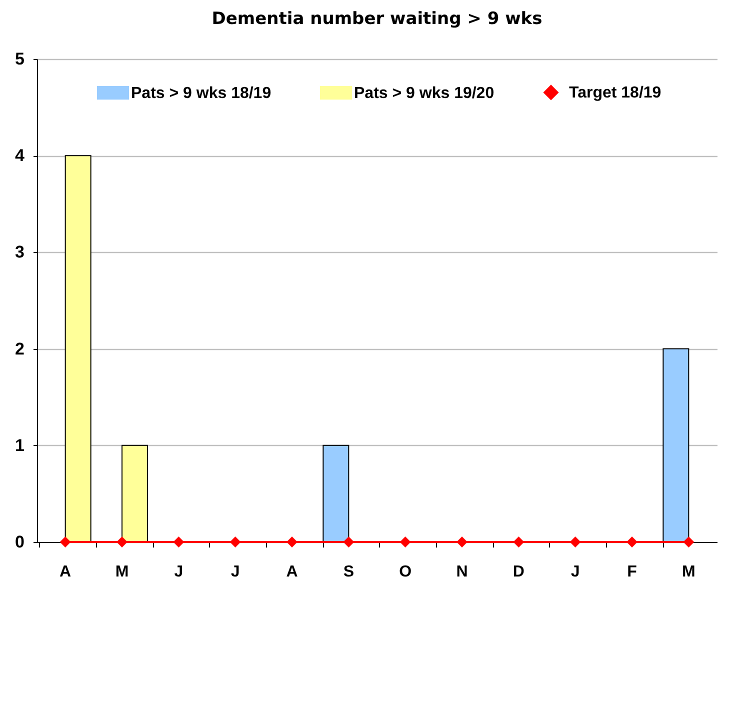 The height and width of the screenshot is (715, 736). Describe the element at coordinates (19, 59) in the screenshot. I see `y-tick-label: 5` at that location.